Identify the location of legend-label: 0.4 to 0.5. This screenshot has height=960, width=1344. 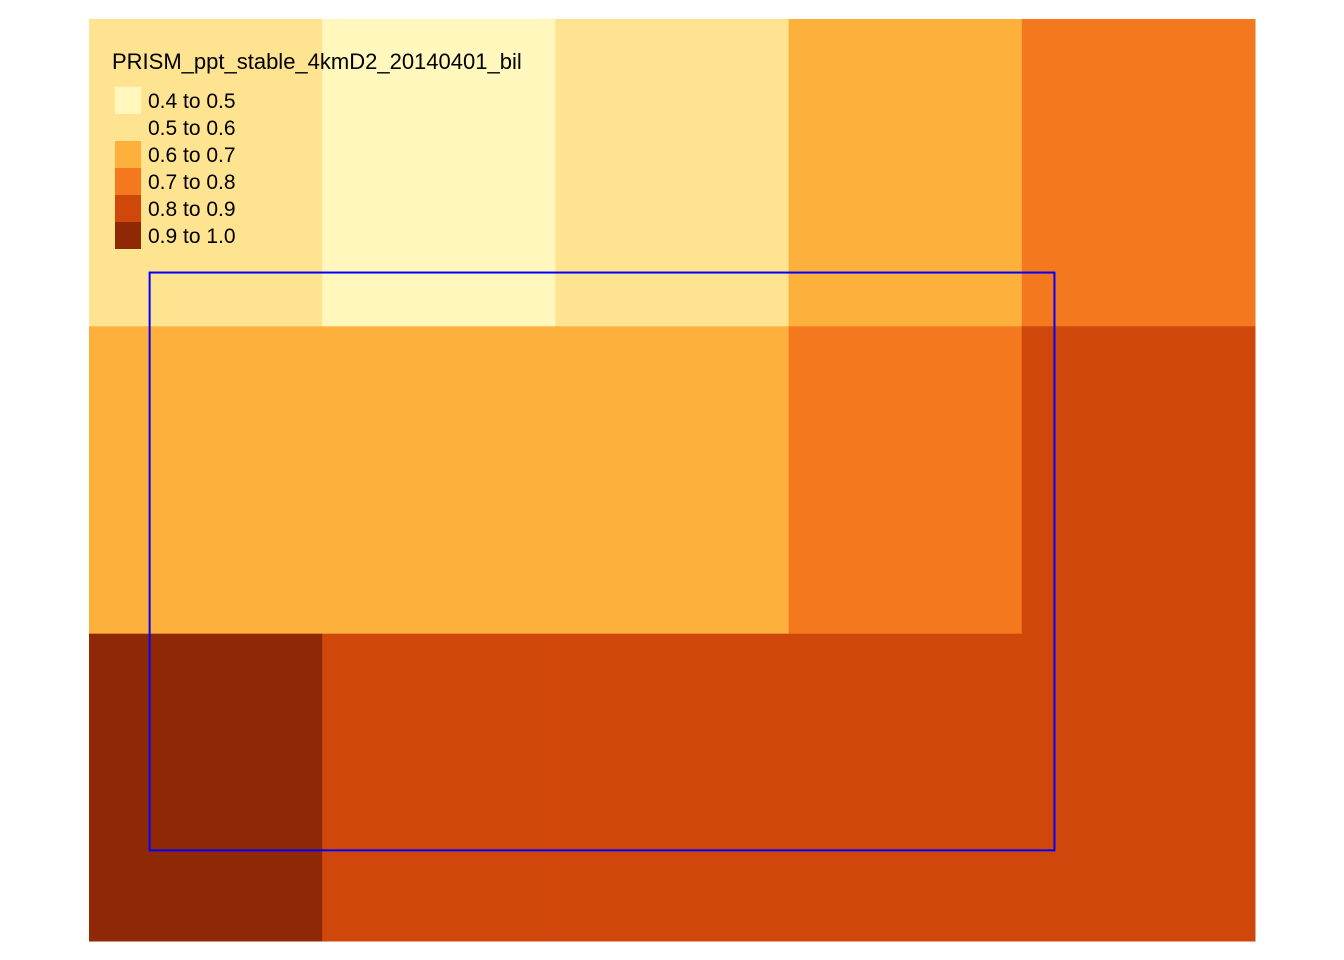
(192, 101).